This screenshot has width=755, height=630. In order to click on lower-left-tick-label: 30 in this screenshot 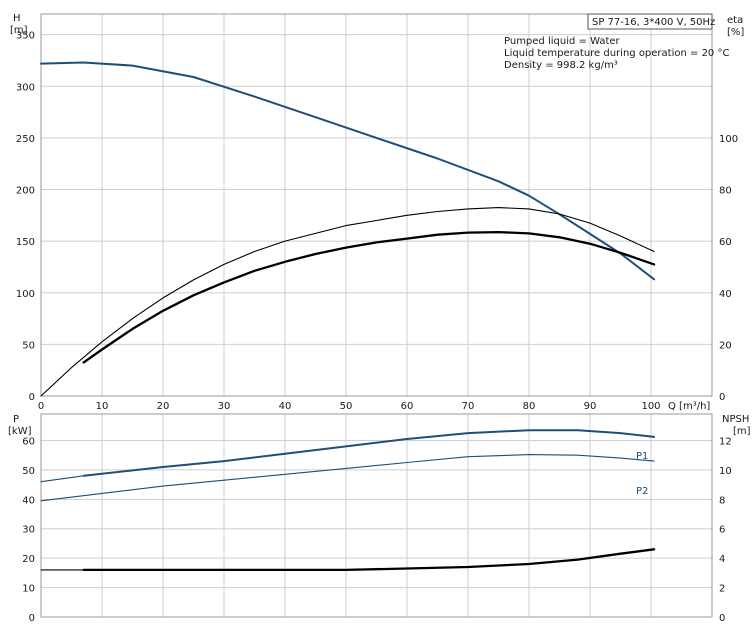, I will do `click(28, 530)`.